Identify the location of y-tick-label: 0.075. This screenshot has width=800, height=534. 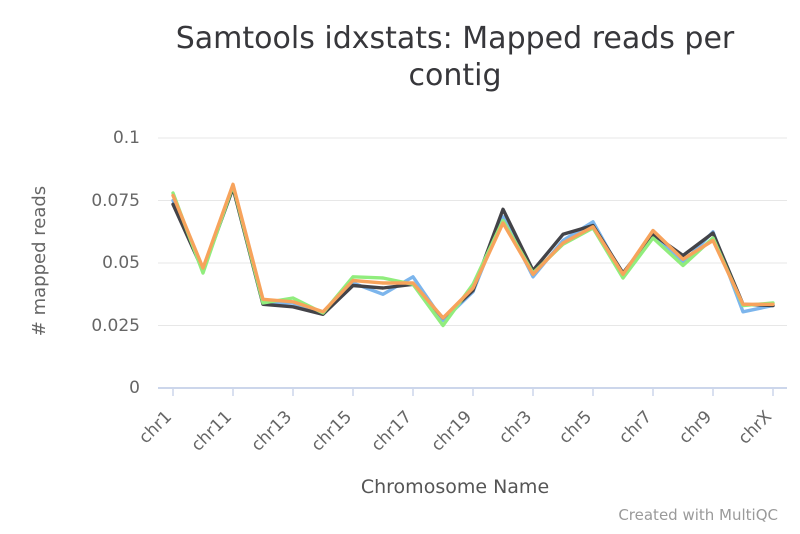
(115, 200).